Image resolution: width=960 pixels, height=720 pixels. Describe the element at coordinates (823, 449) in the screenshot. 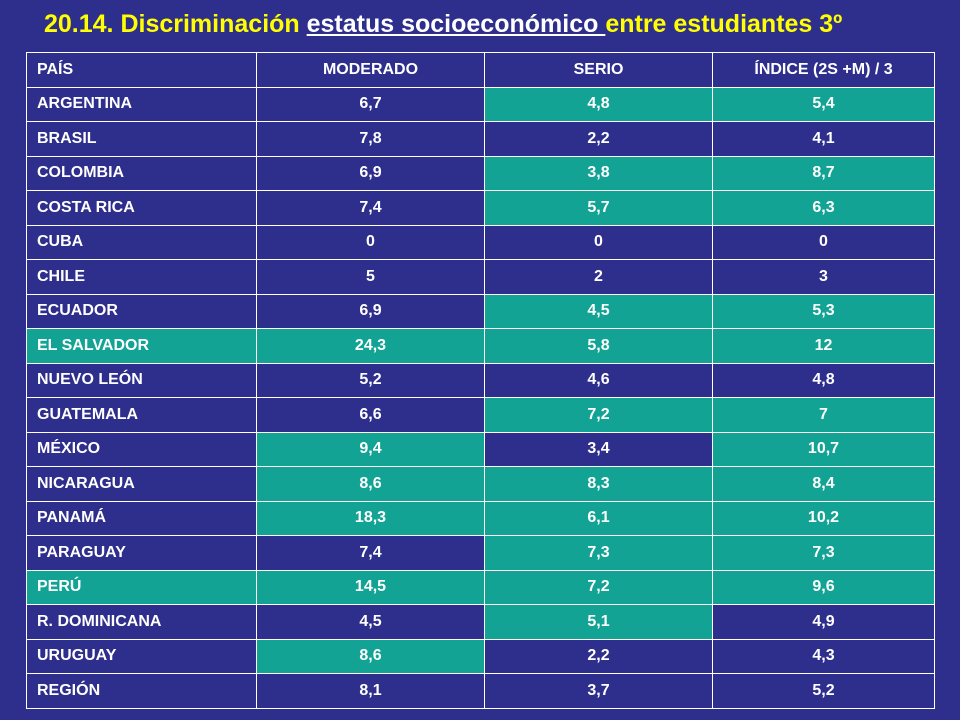

I see `index-cell: 10,7` at that location.